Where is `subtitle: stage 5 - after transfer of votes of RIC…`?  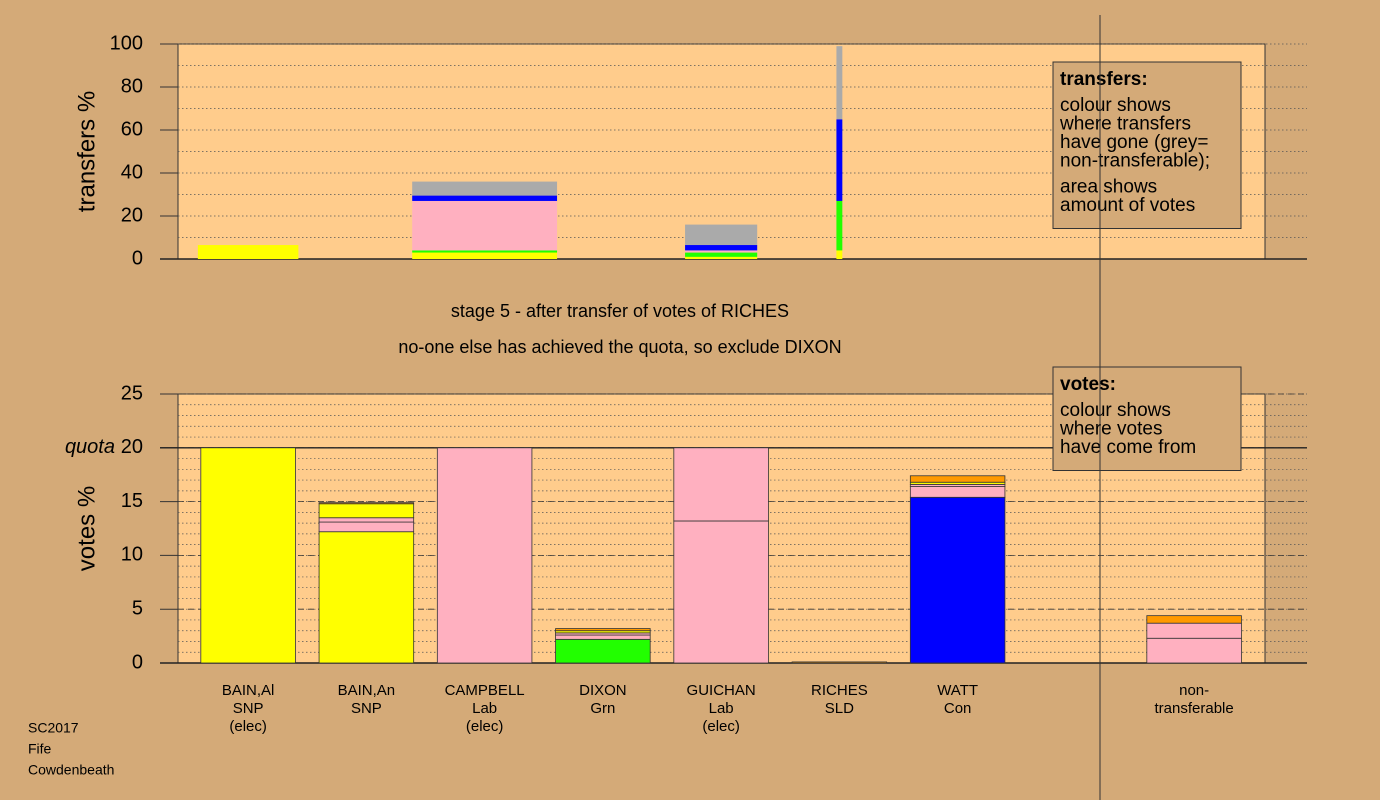
subtitle: stage 5 - after transfer of votes of RIC… is located at coordinates (620, 311).